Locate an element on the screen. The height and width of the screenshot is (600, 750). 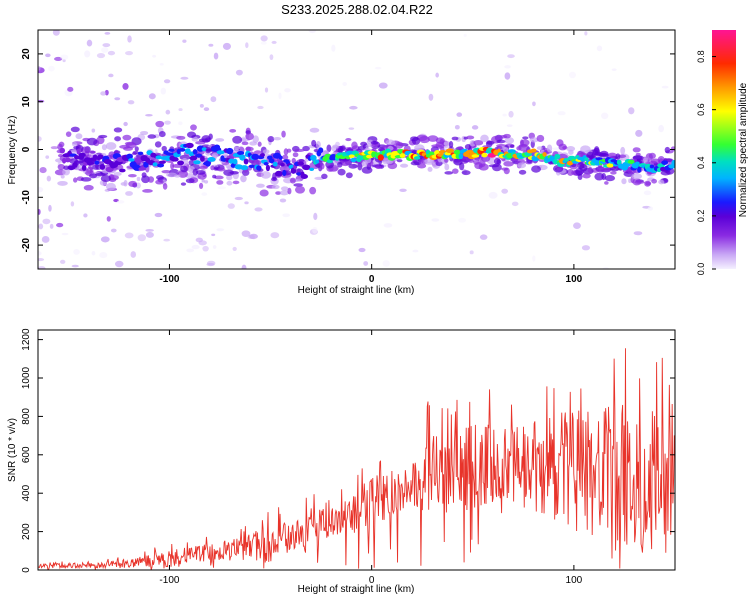
snr-ylabel: SNR (10 * v/v) is located at coordinates (12, 450).